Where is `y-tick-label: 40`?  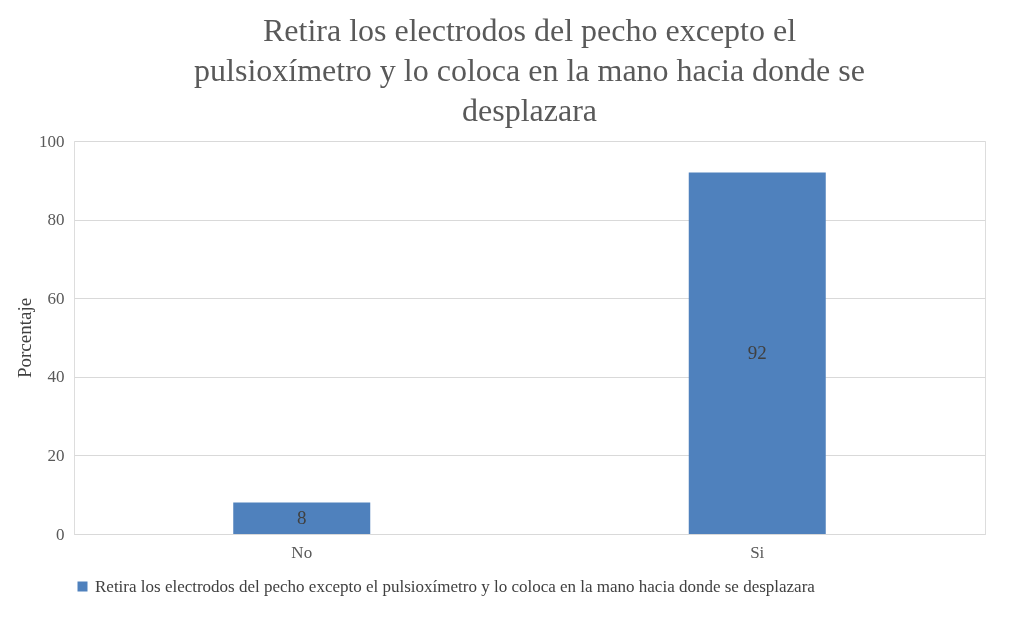 y-tick-label: 40 is located at coordinates (56, 377).